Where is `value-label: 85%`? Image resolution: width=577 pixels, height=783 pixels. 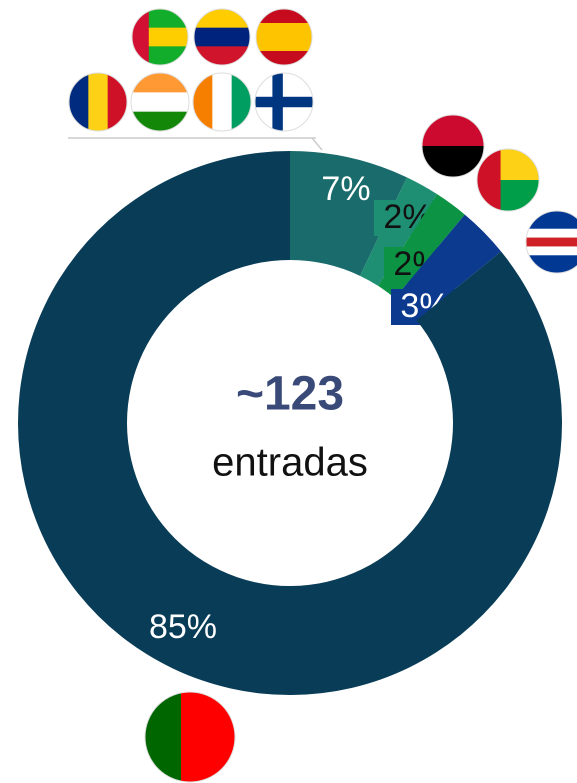
value-label: 85% is located at coordinates (183, 627).